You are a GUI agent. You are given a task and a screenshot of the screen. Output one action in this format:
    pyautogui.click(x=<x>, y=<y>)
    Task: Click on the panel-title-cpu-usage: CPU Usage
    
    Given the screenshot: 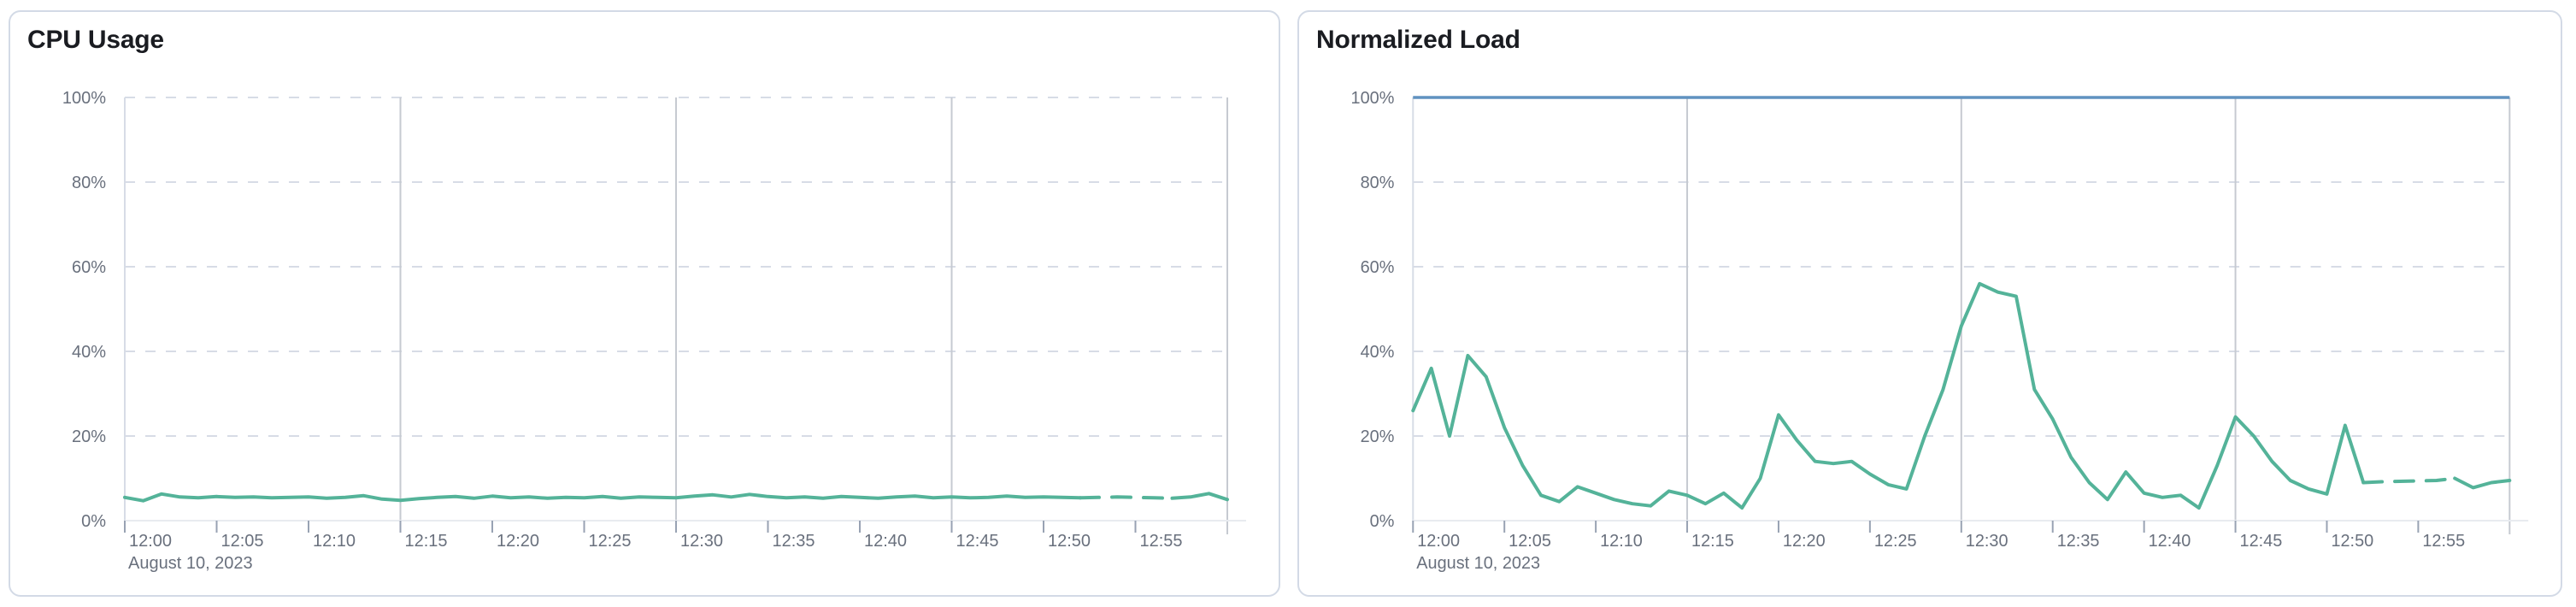 What is the action you would take?
    pyautogui.click(x=95, y=40)
    